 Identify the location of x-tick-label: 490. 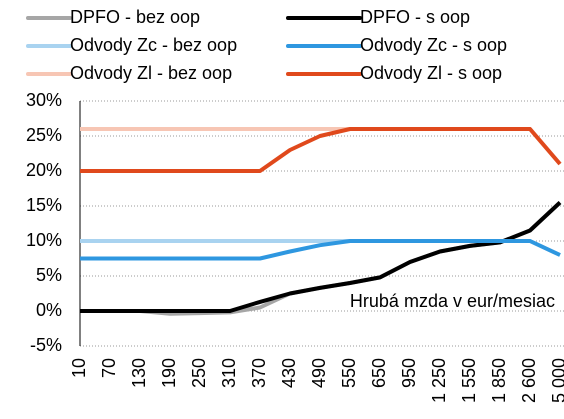
(319, 373).